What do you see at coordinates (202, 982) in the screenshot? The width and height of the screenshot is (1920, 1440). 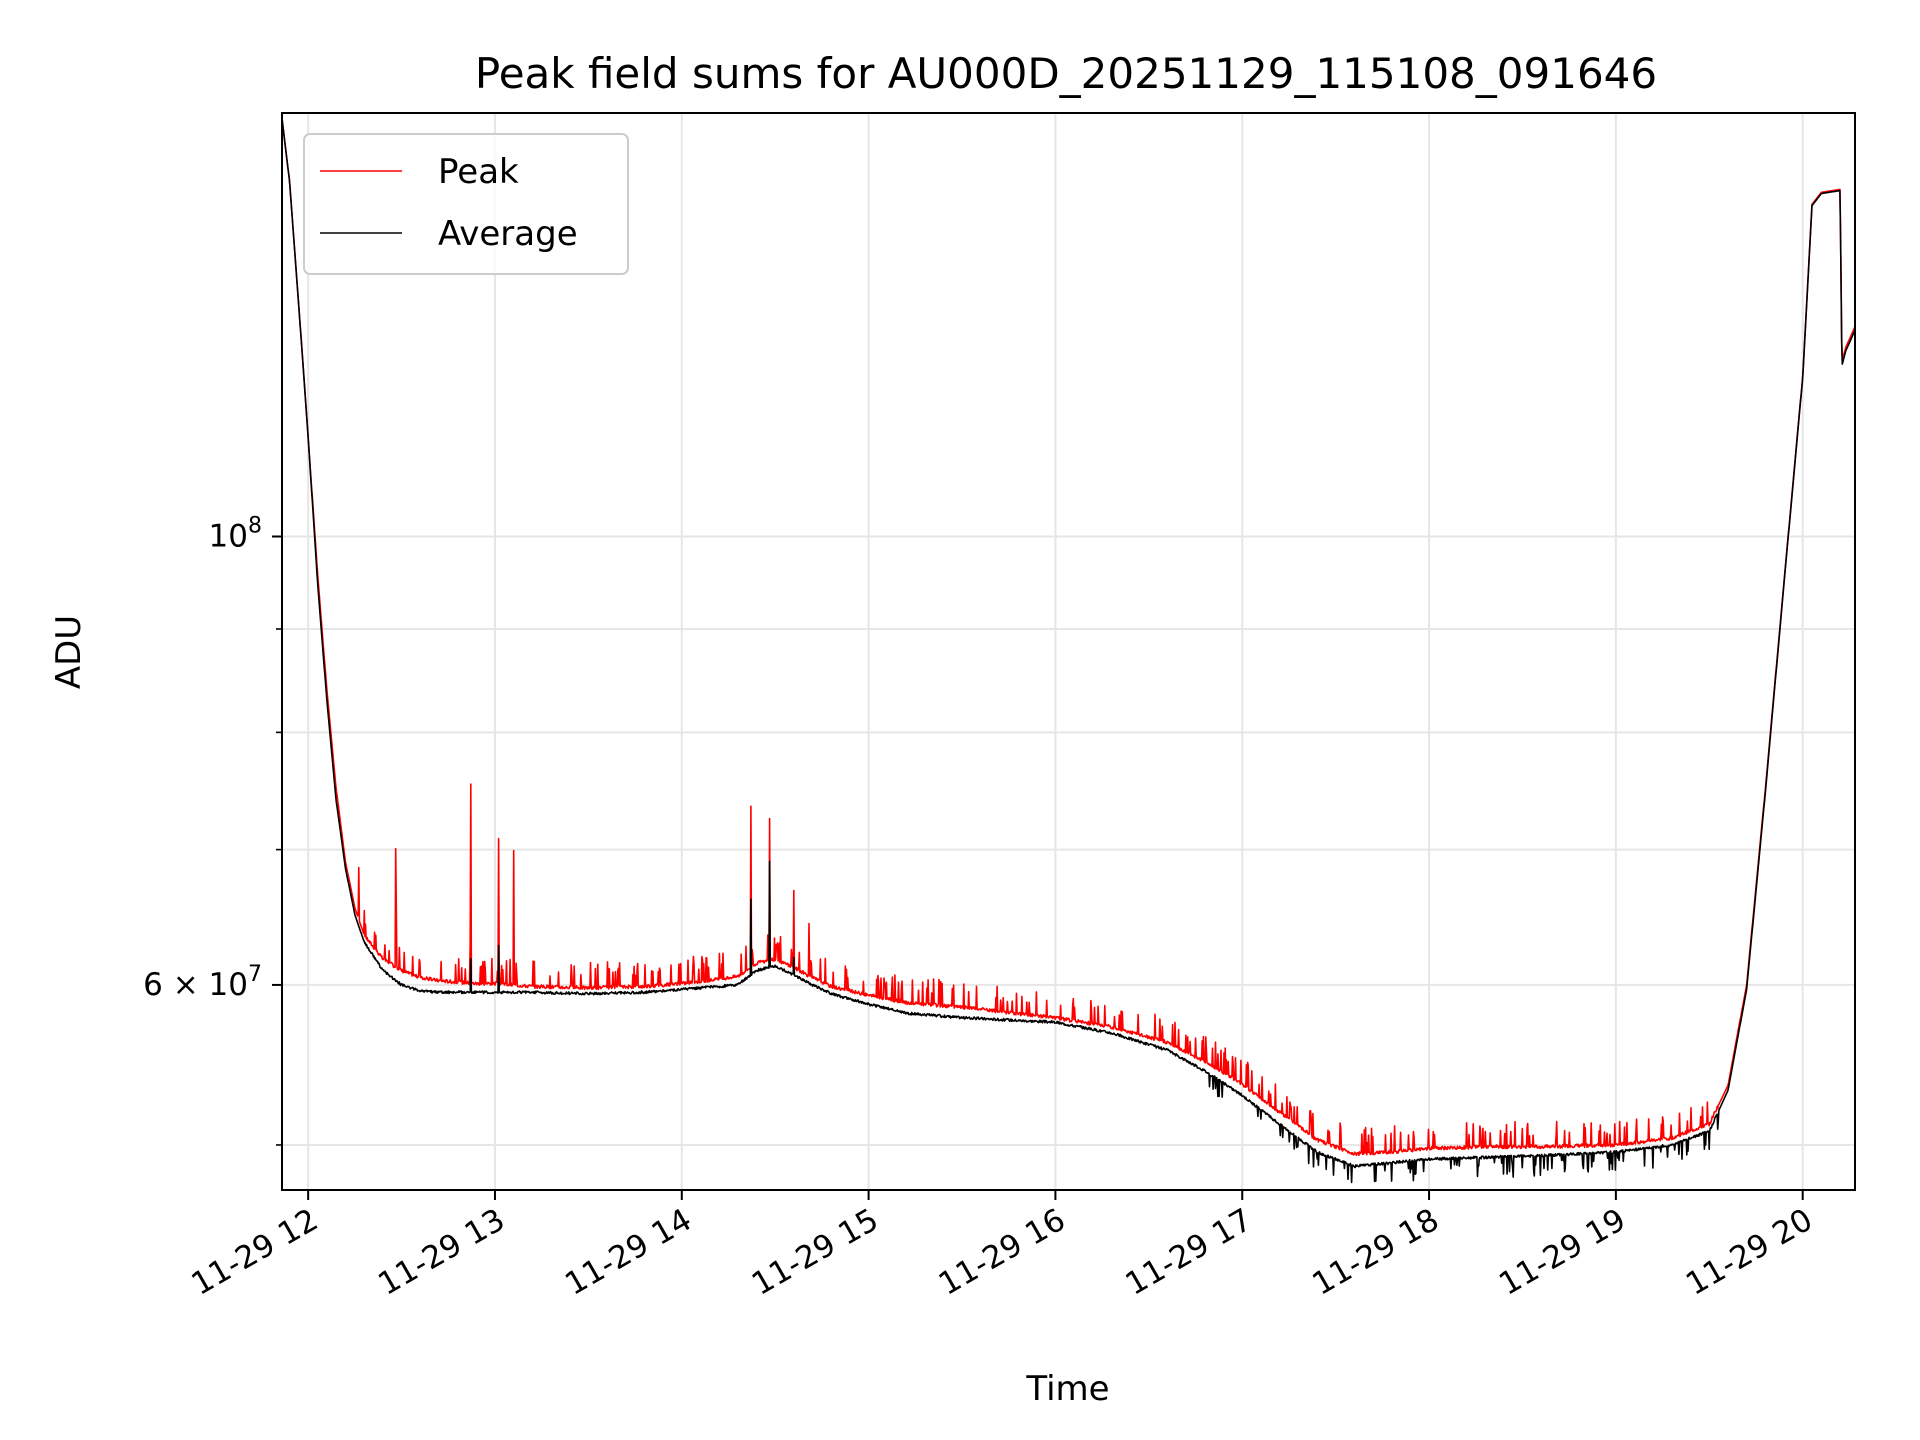 I see `y-tick-label: 6 × 107` at bounding box center [202, 982].